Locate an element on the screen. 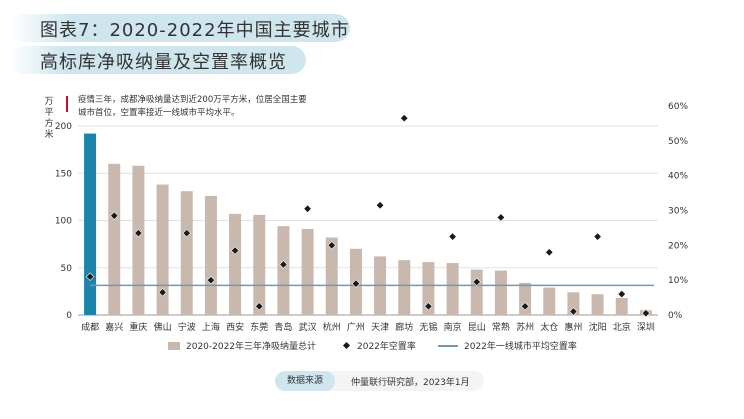 Image resolution: width=744 pixels, height=419 pixels. vacancy-point-武汉 is located at coordinates (307, 208).